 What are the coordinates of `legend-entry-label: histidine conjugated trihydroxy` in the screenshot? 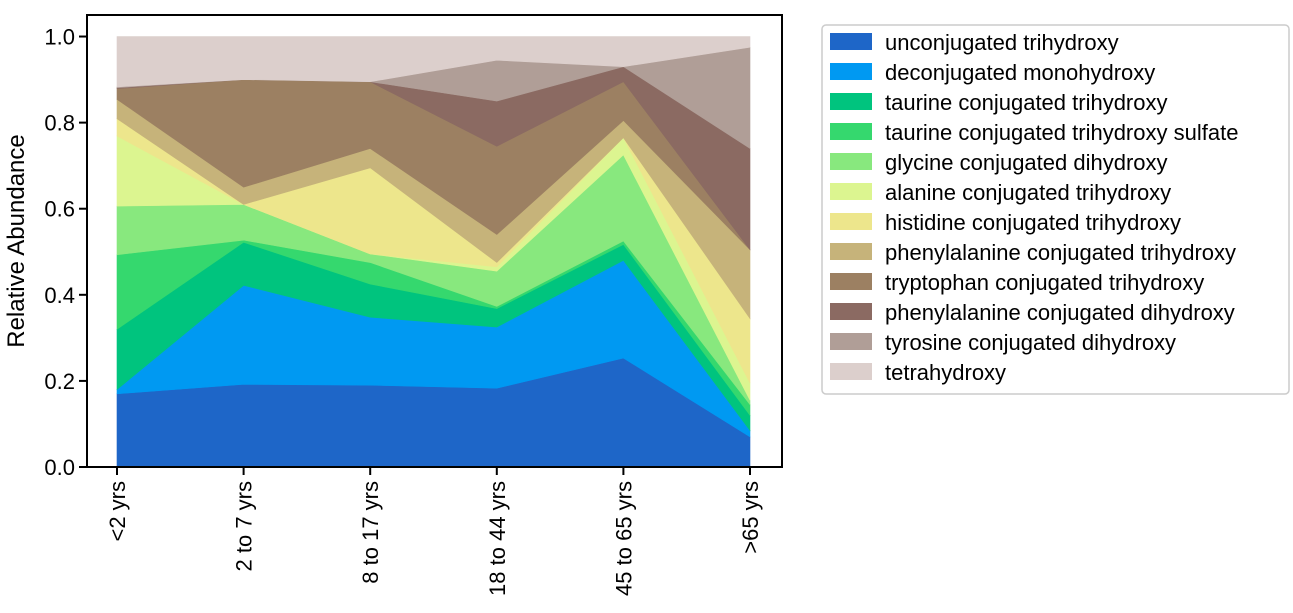 It's located at (1033, 222).